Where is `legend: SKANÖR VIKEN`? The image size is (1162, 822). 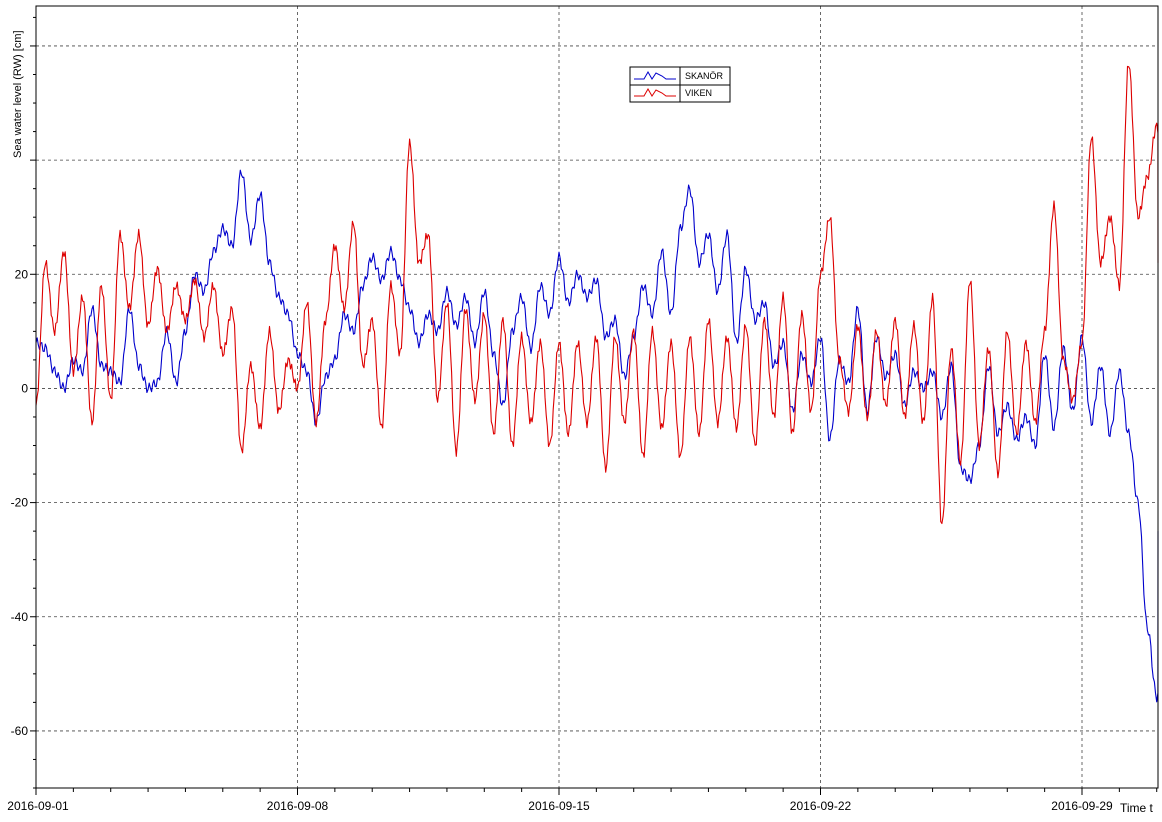 legend: SKANÖR VIKEN is located at coordinates (680, 84).